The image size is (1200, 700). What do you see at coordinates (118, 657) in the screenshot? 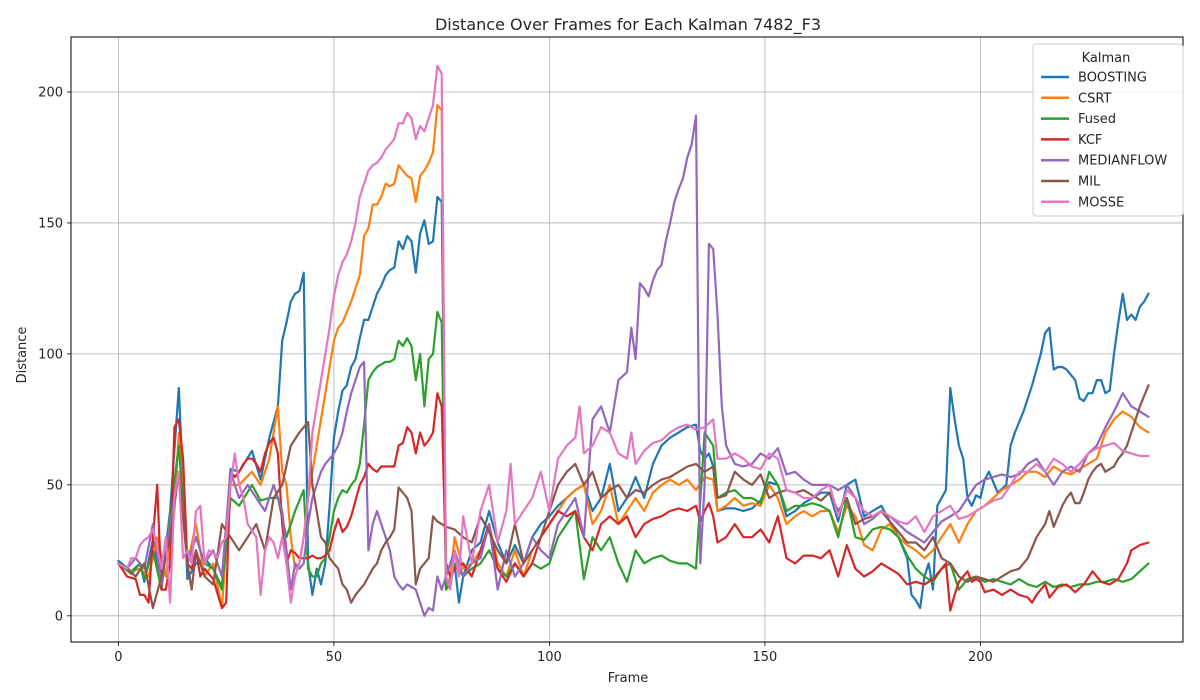
I see `x-tick-label: 0` at bounding box center [118, 657].